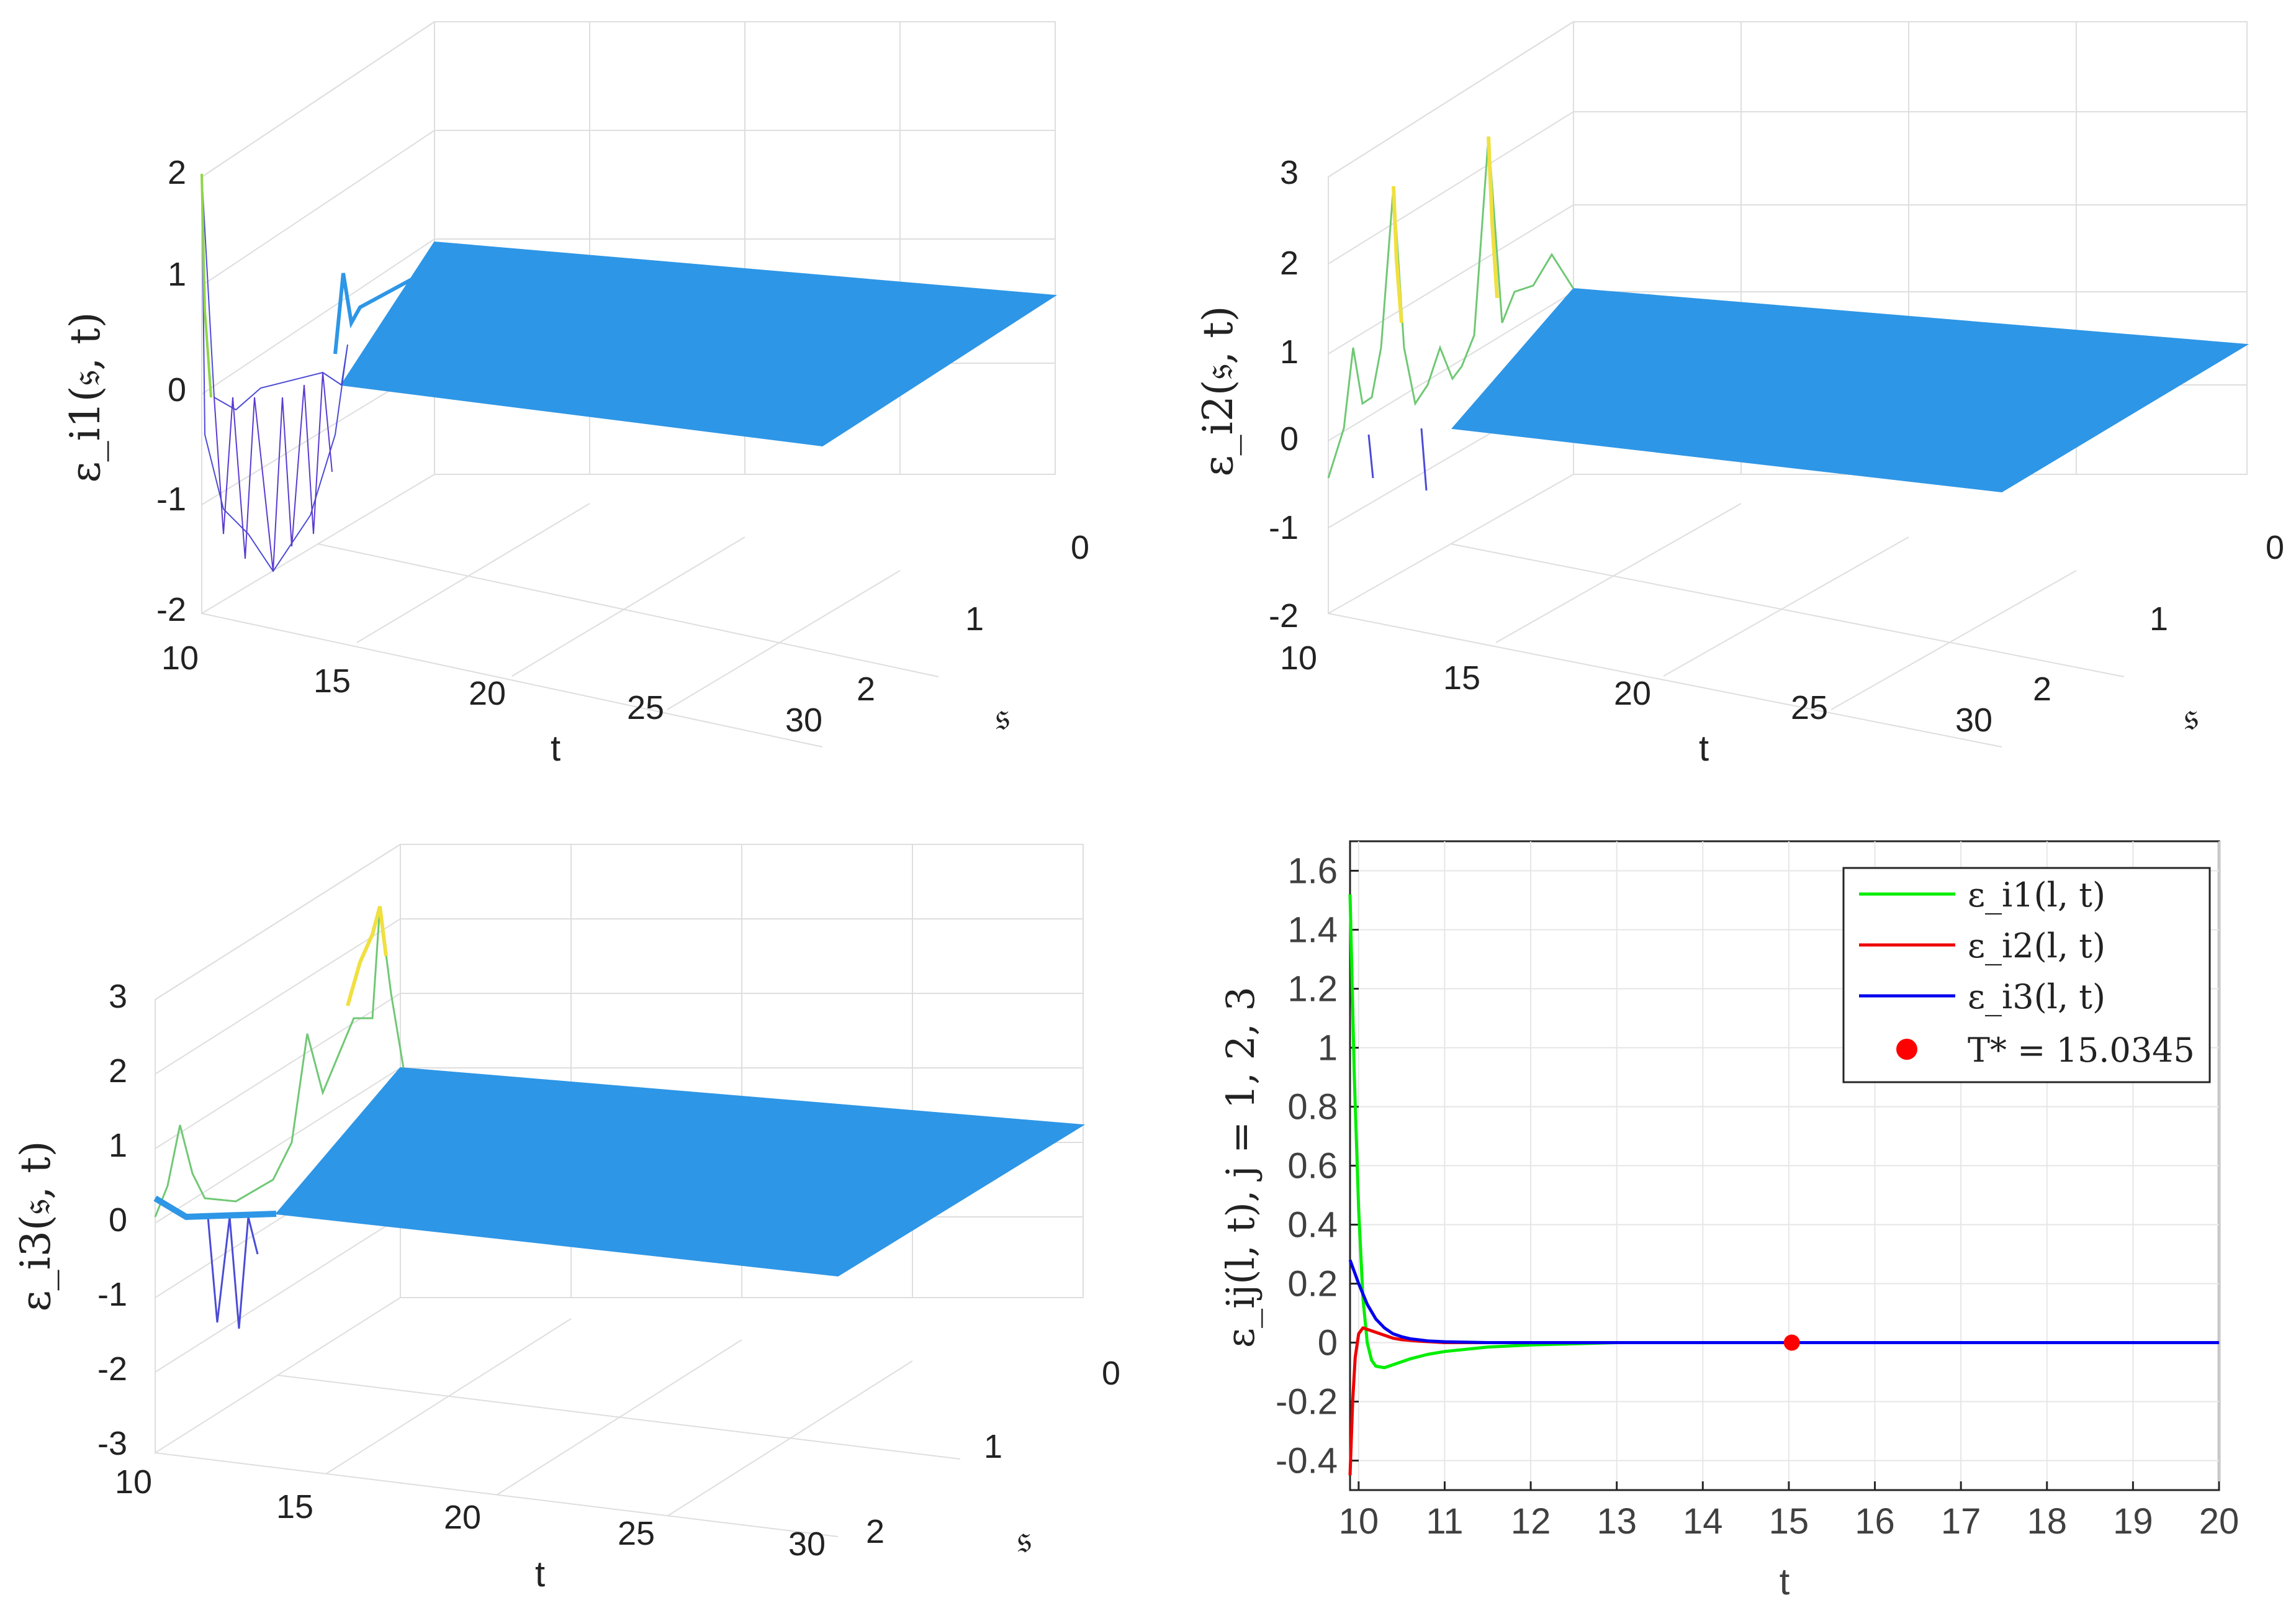  What do you see at coordinates (1312, 931) in the screenshot?
I see `p4-ytick-label: 1.4` at bounding box center [1312, 931].